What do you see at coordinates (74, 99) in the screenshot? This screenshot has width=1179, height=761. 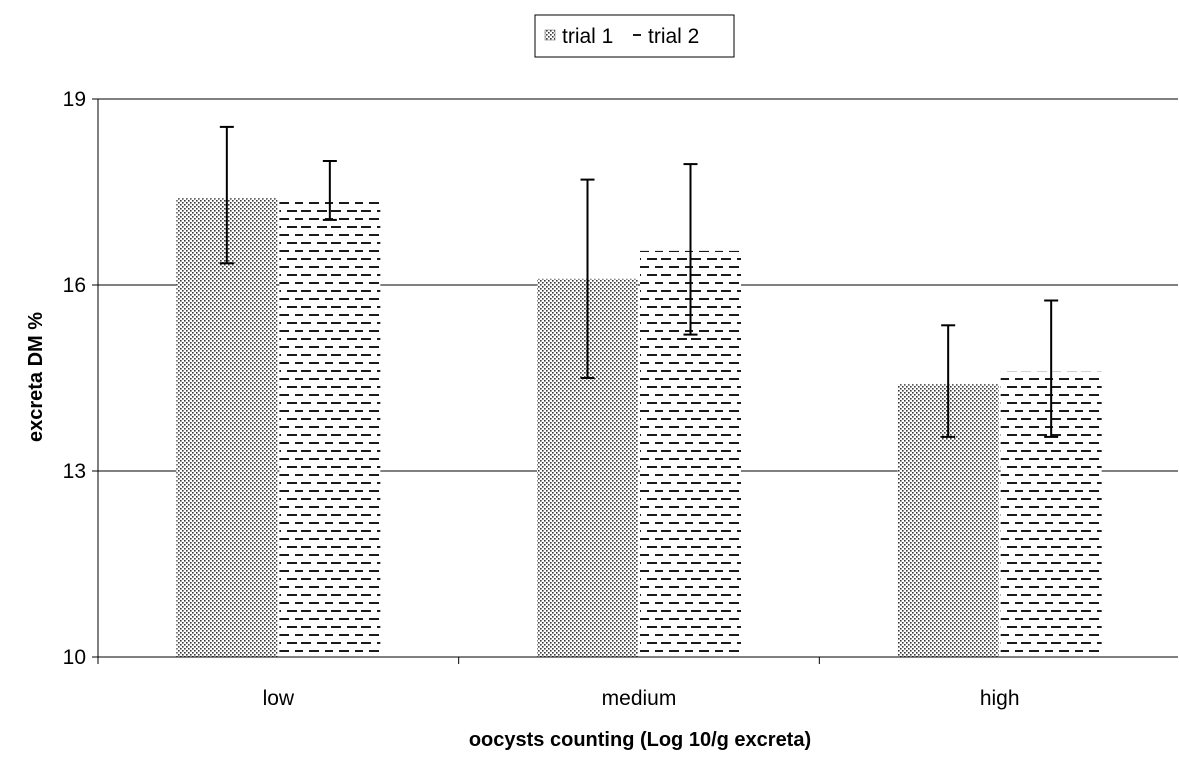 I see `y-tick-label-19: 19` at bounding box center [74, 99].